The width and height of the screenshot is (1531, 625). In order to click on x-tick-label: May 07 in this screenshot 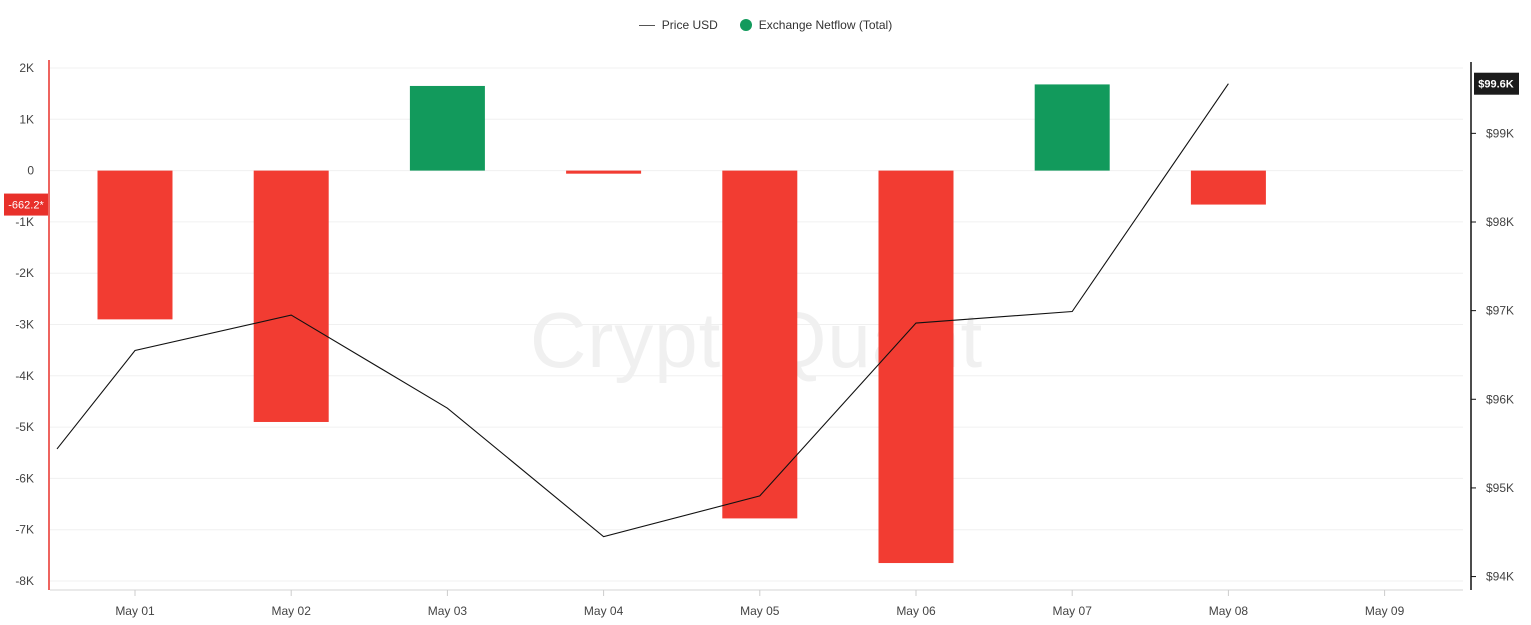, I will do `click(1073, 611)`.